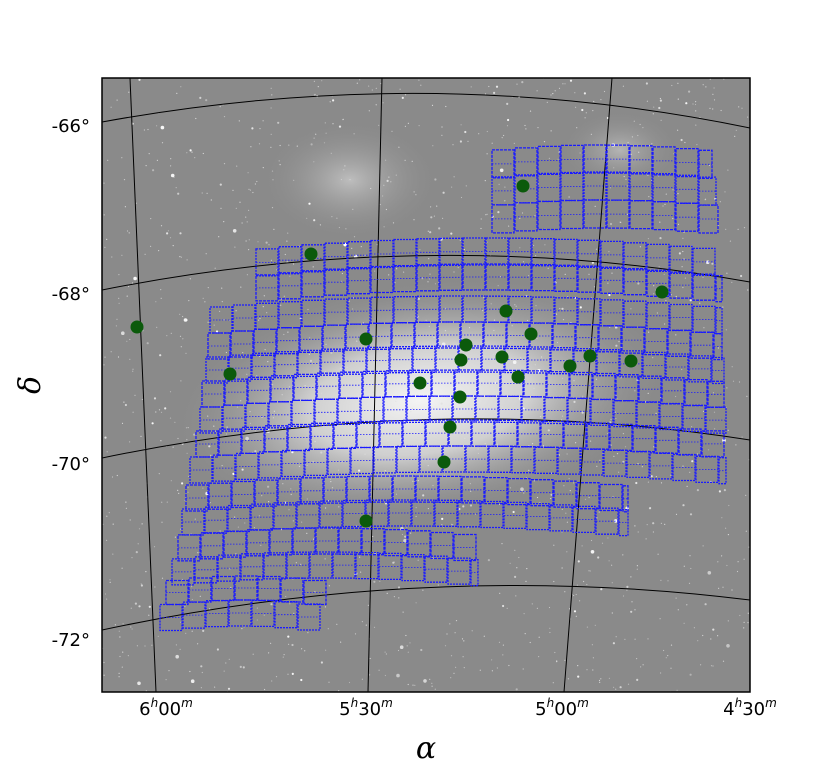  I want to click on object-marker, so click(518, 377).